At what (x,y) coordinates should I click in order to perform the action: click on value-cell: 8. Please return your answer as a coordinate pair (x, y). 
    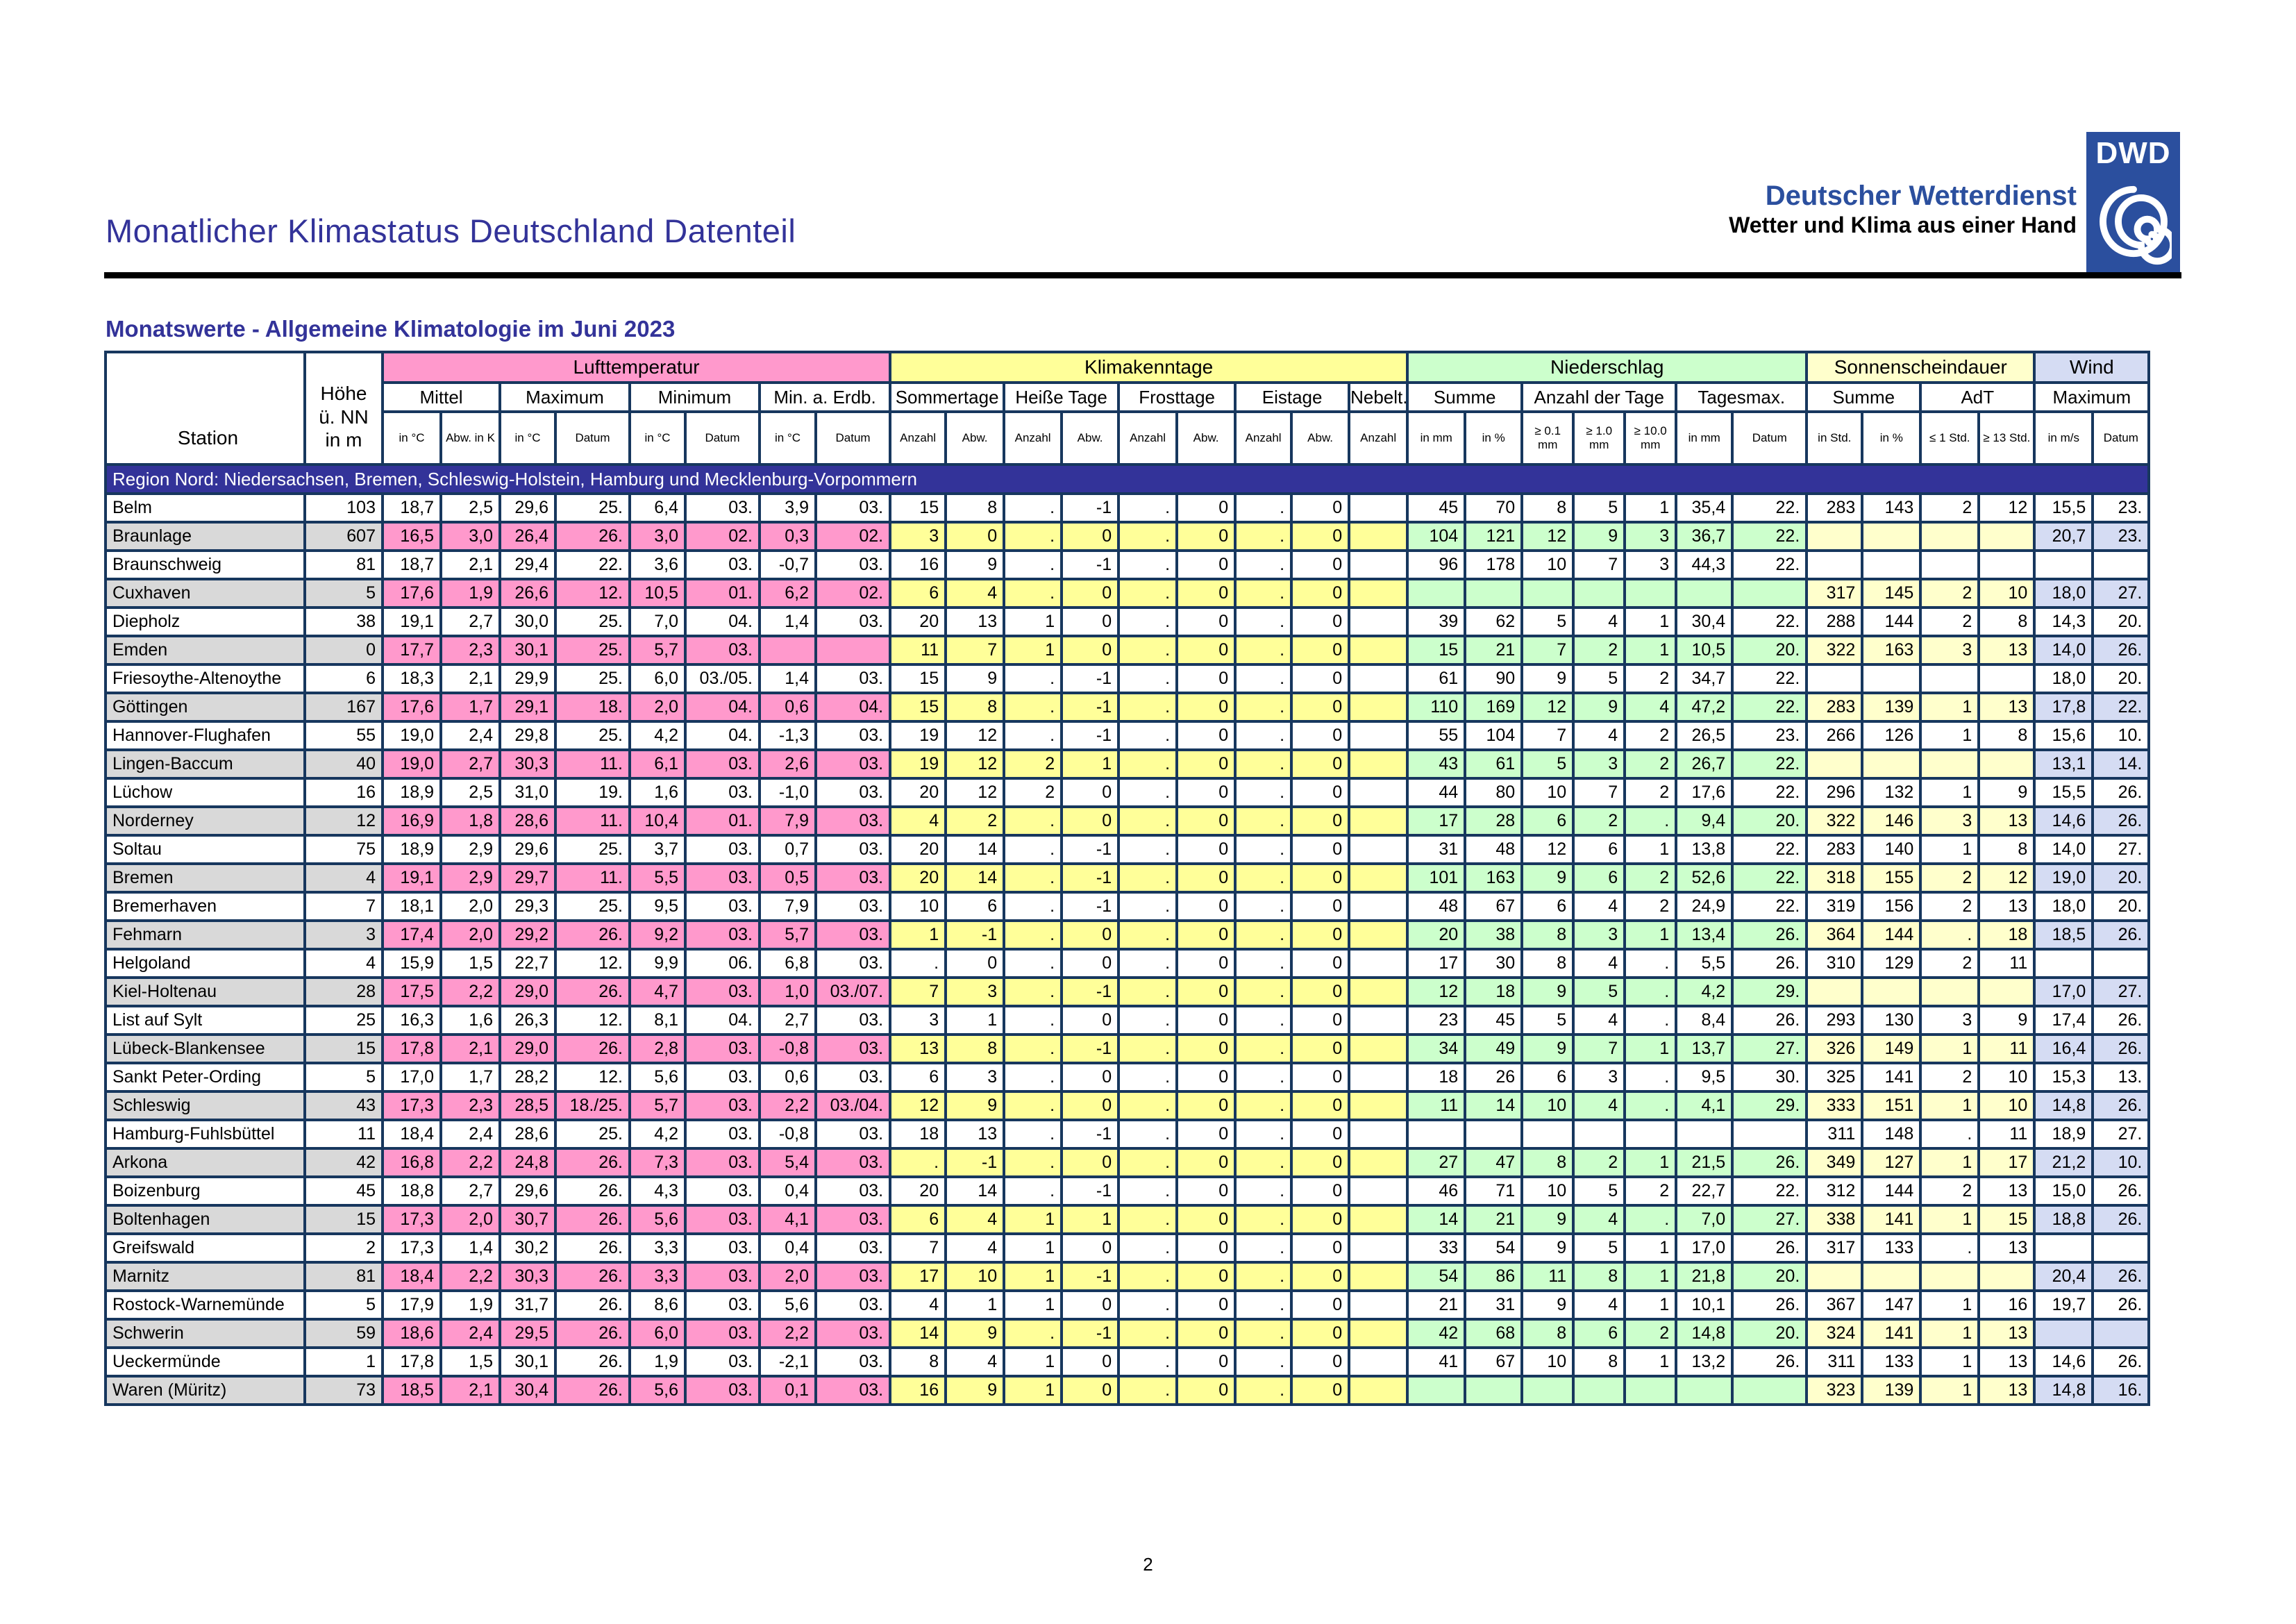
    Looking at the image, I should click on (975, 508).